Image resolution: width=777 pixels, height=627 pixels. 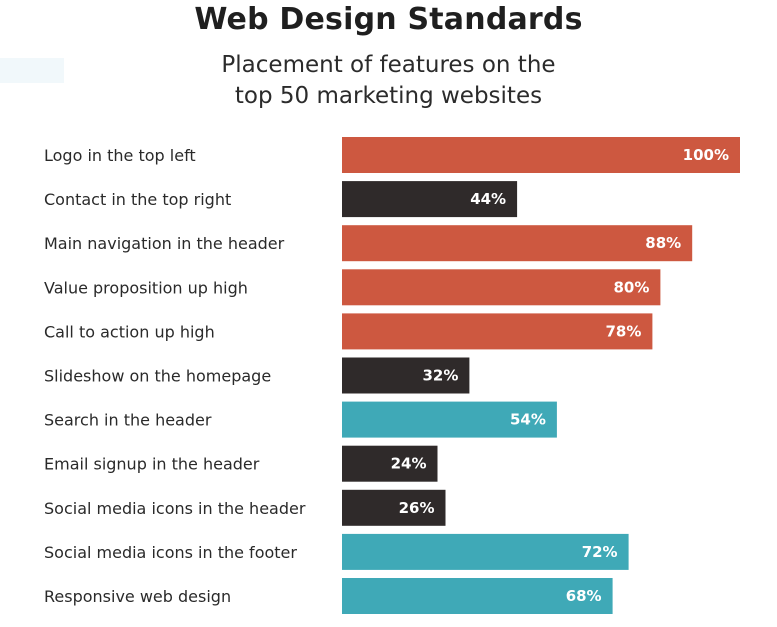 I want to click on category-label: Search in the header, so click(x=128, y=420).